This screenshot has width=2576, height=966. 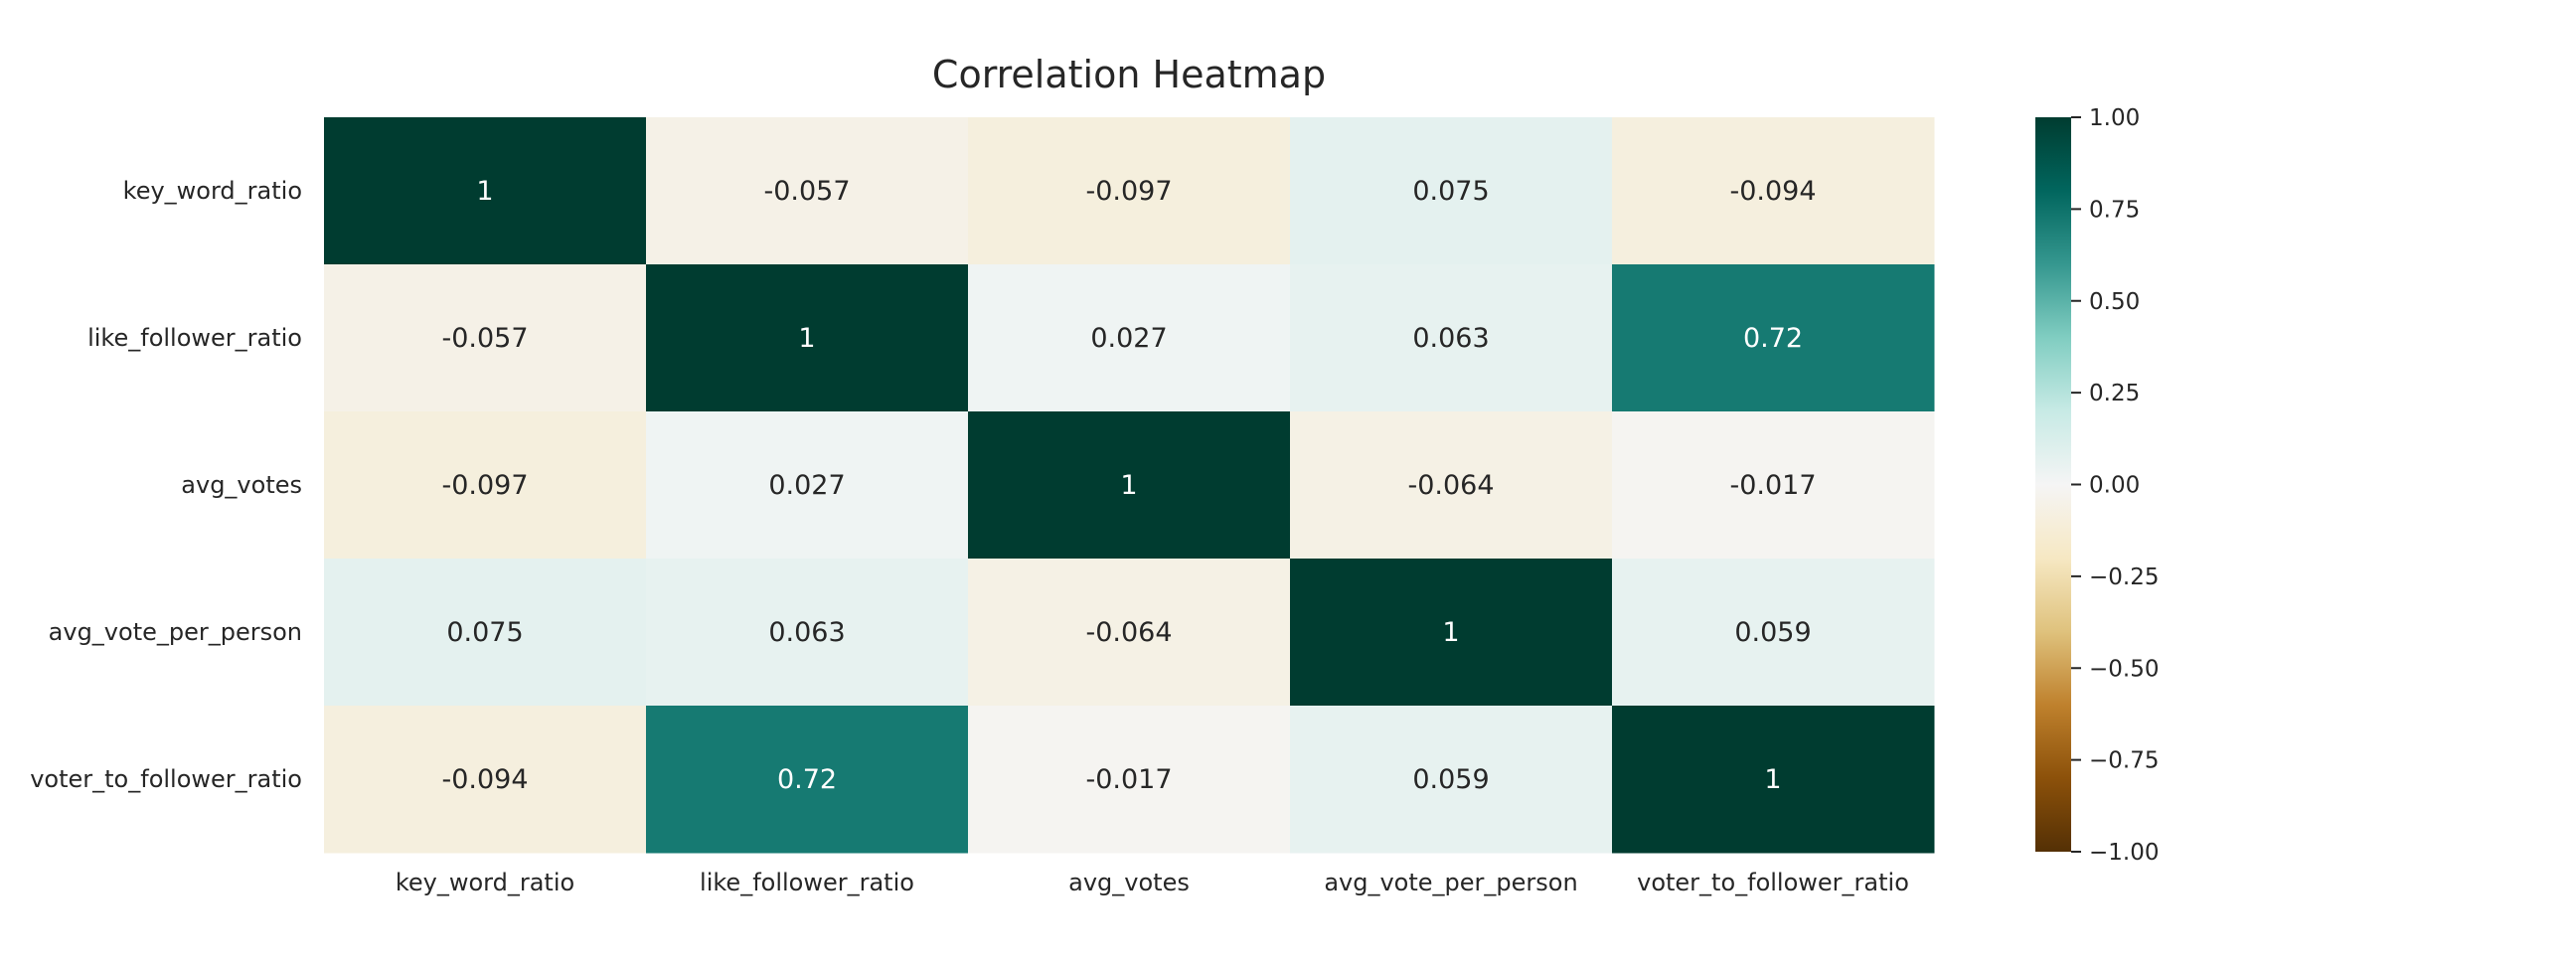 I want to click on colorbar-tick-label: 0.25, so click(x=2114, y=393).